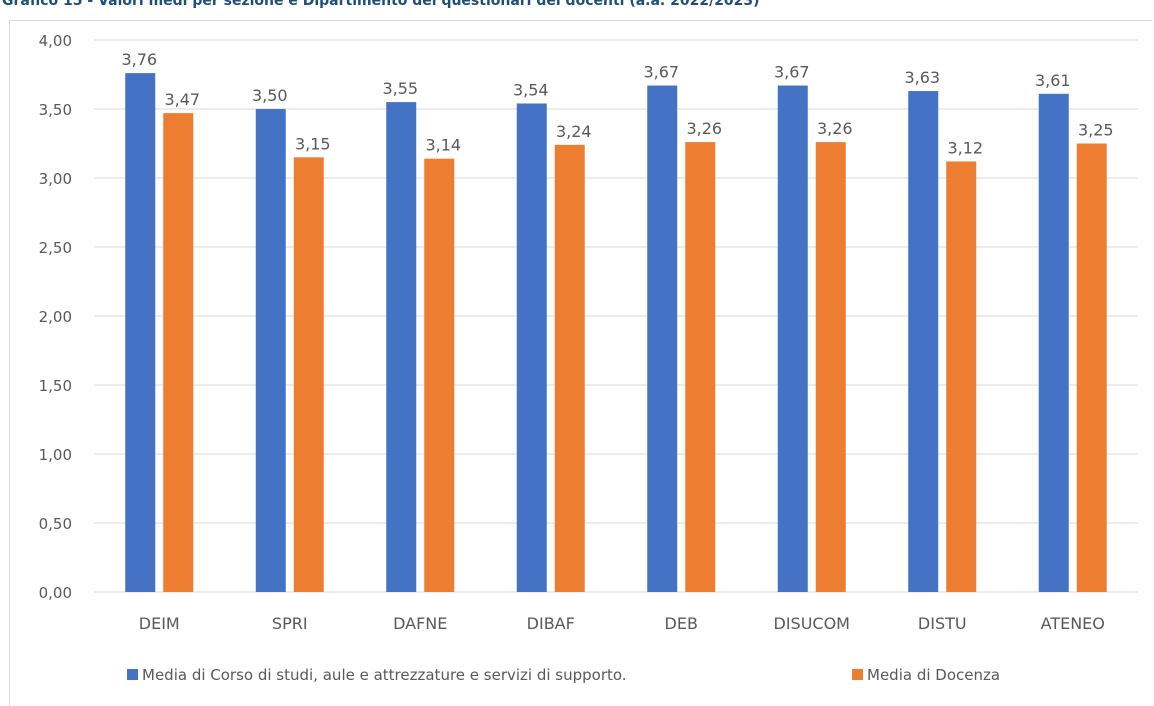  I want to click on x-tick-label: DISTU, so click(942, 623).